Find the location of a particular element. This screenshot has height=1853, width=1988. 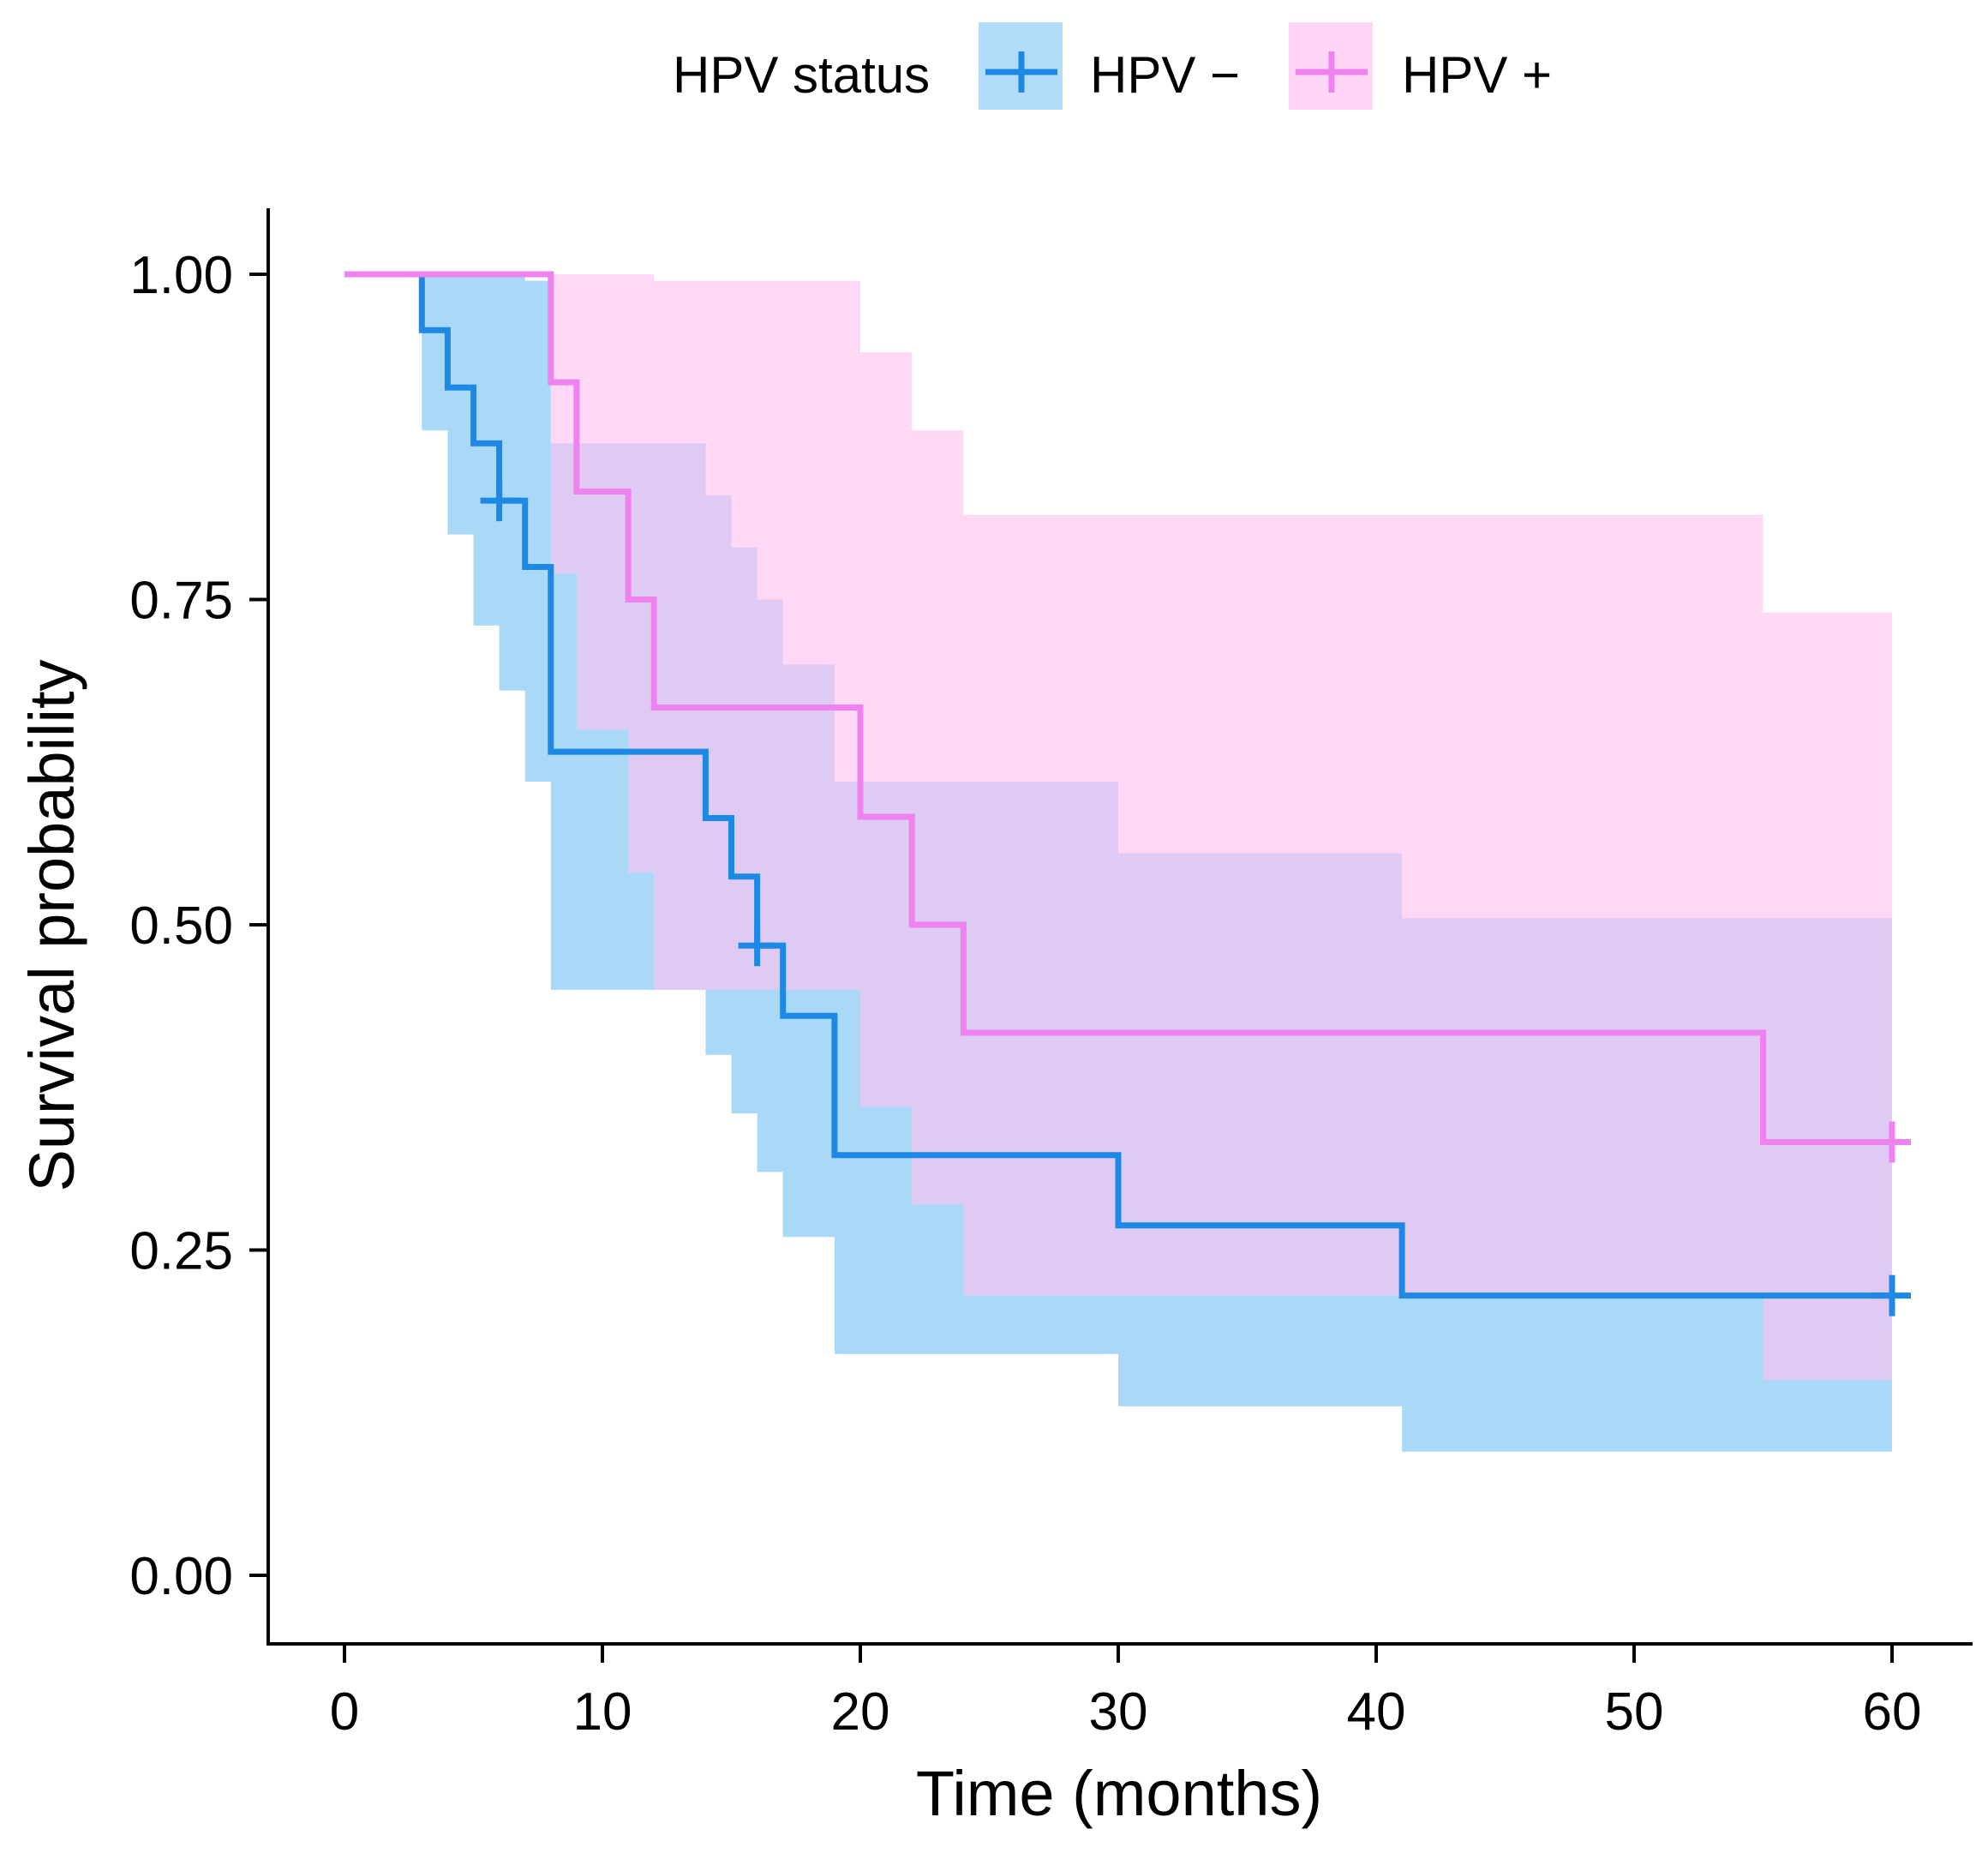

x-axis-title: Time (months) is located at coordinates (1119, 1794).